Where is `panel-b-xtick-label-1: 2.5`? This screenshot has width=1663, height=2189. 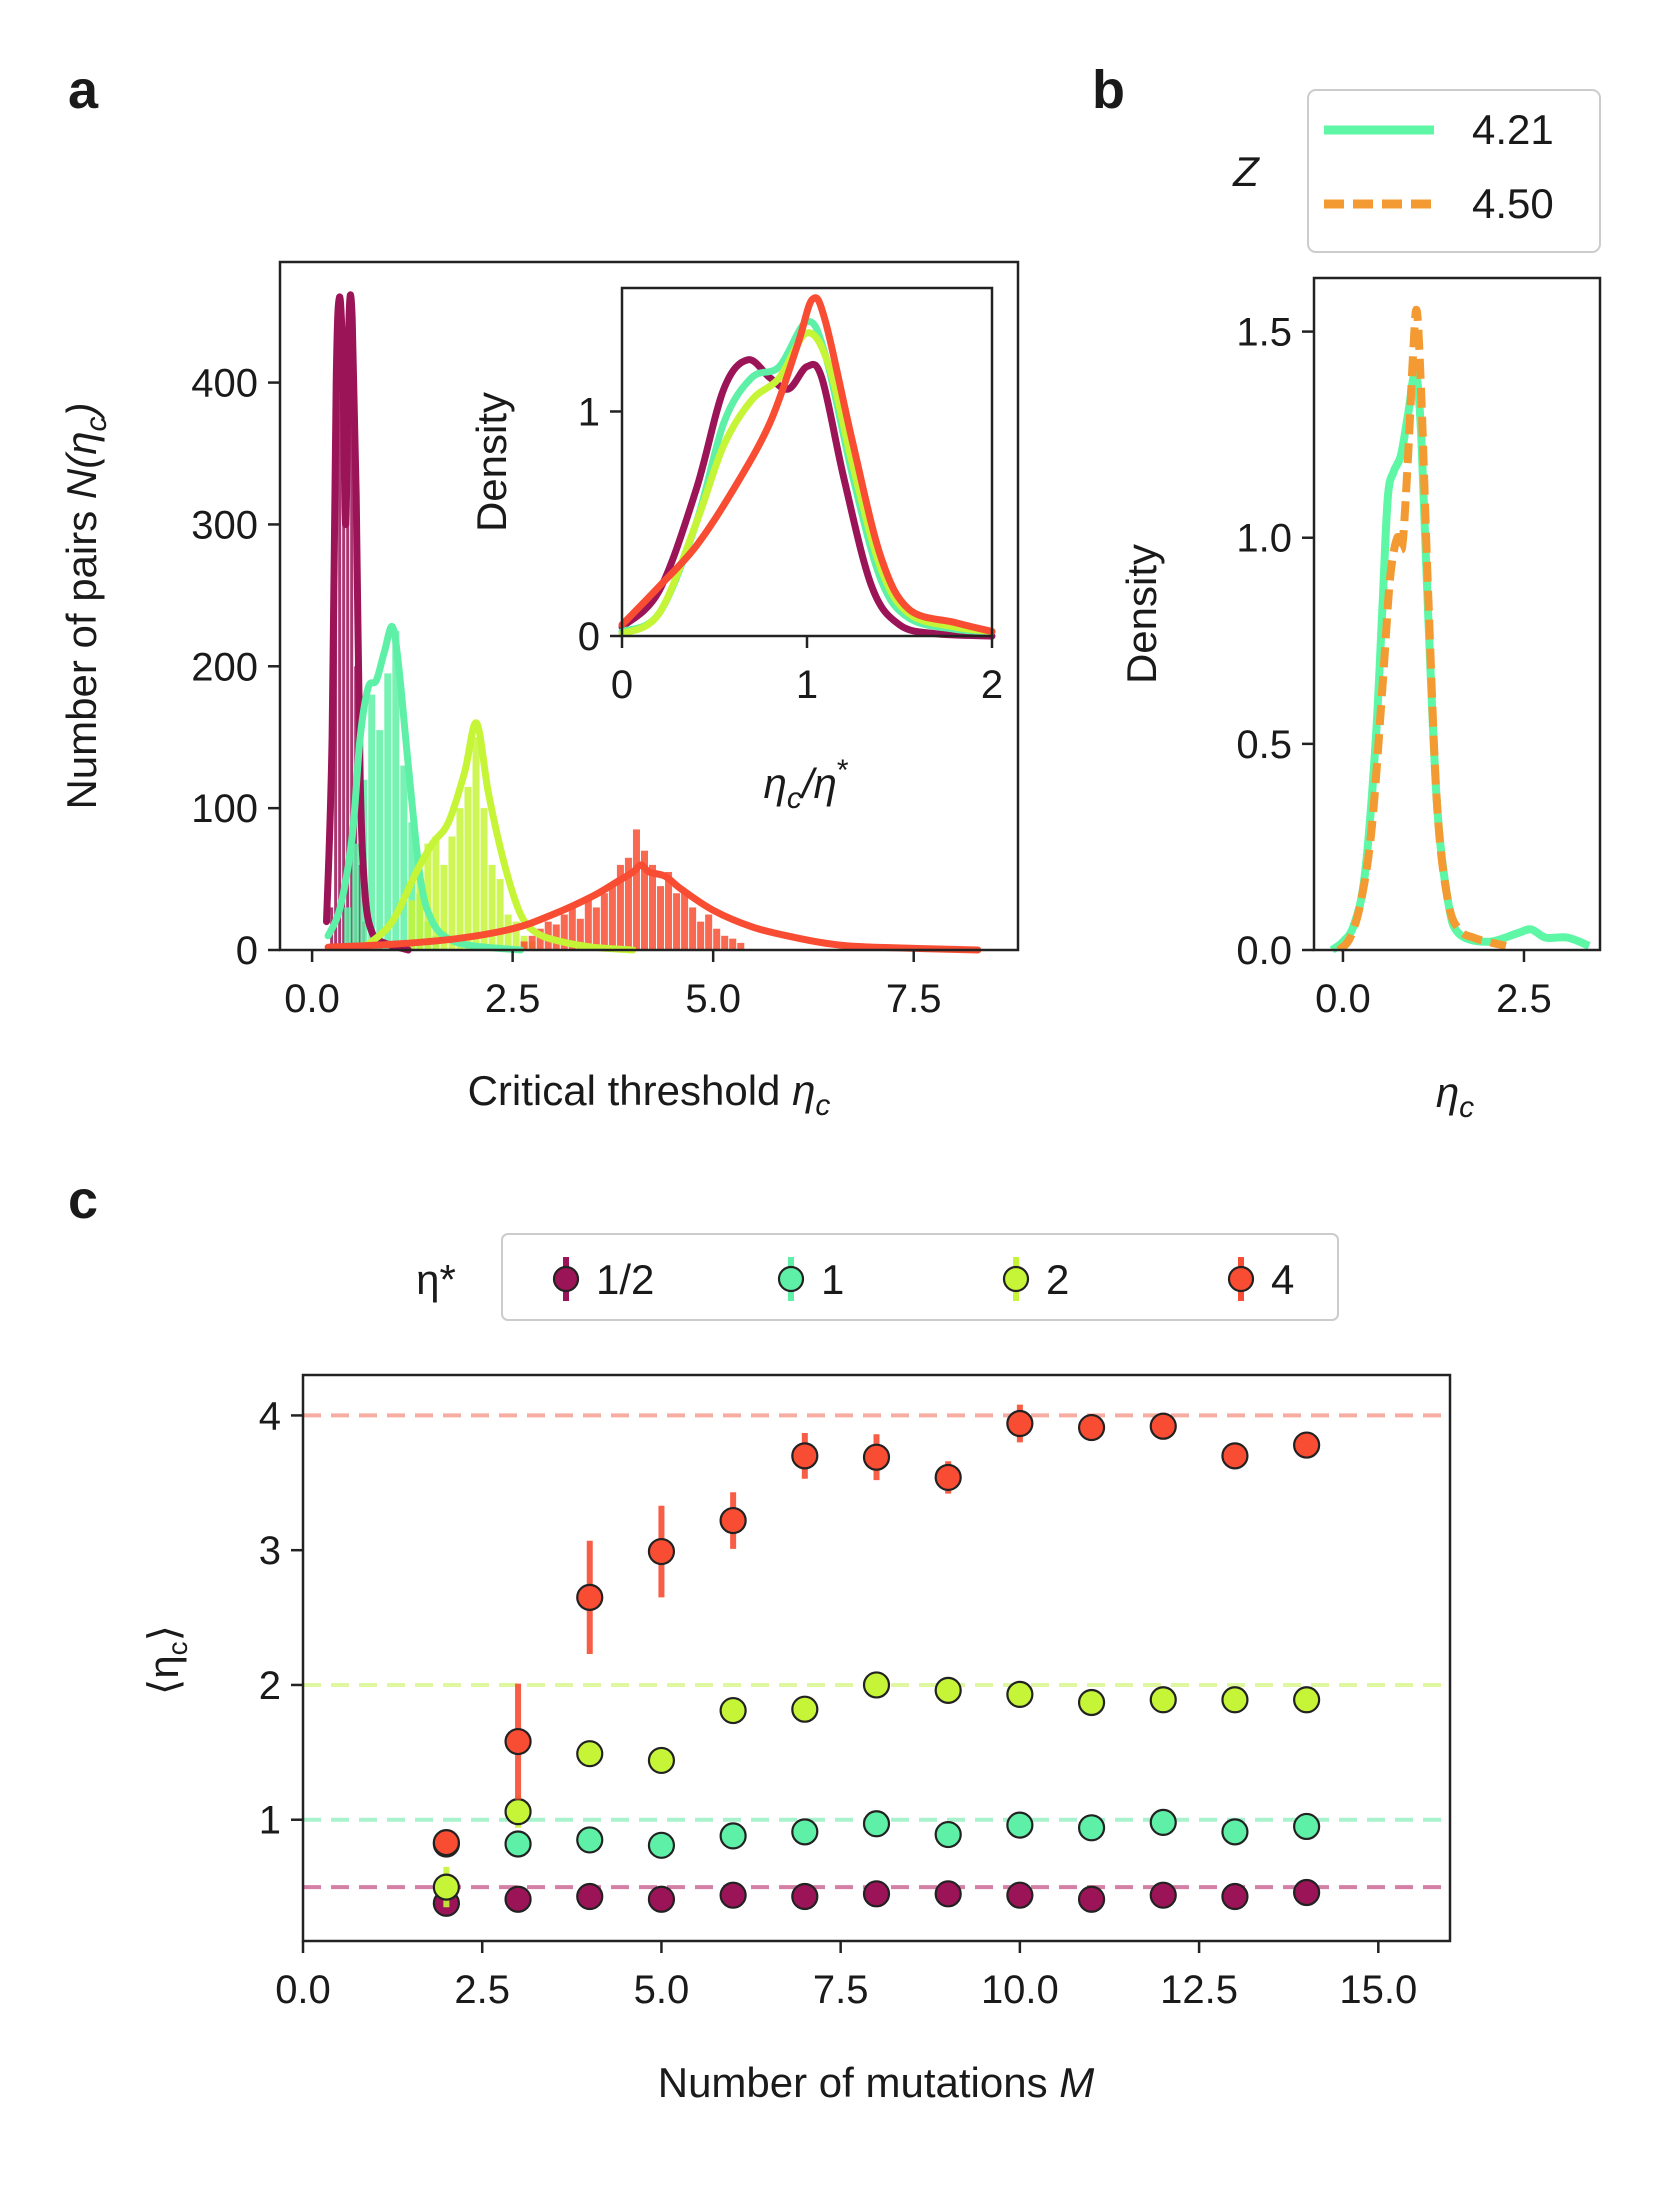 panel-b-xtick-label-1: 2.5 is located at coordinates (1524, 999).